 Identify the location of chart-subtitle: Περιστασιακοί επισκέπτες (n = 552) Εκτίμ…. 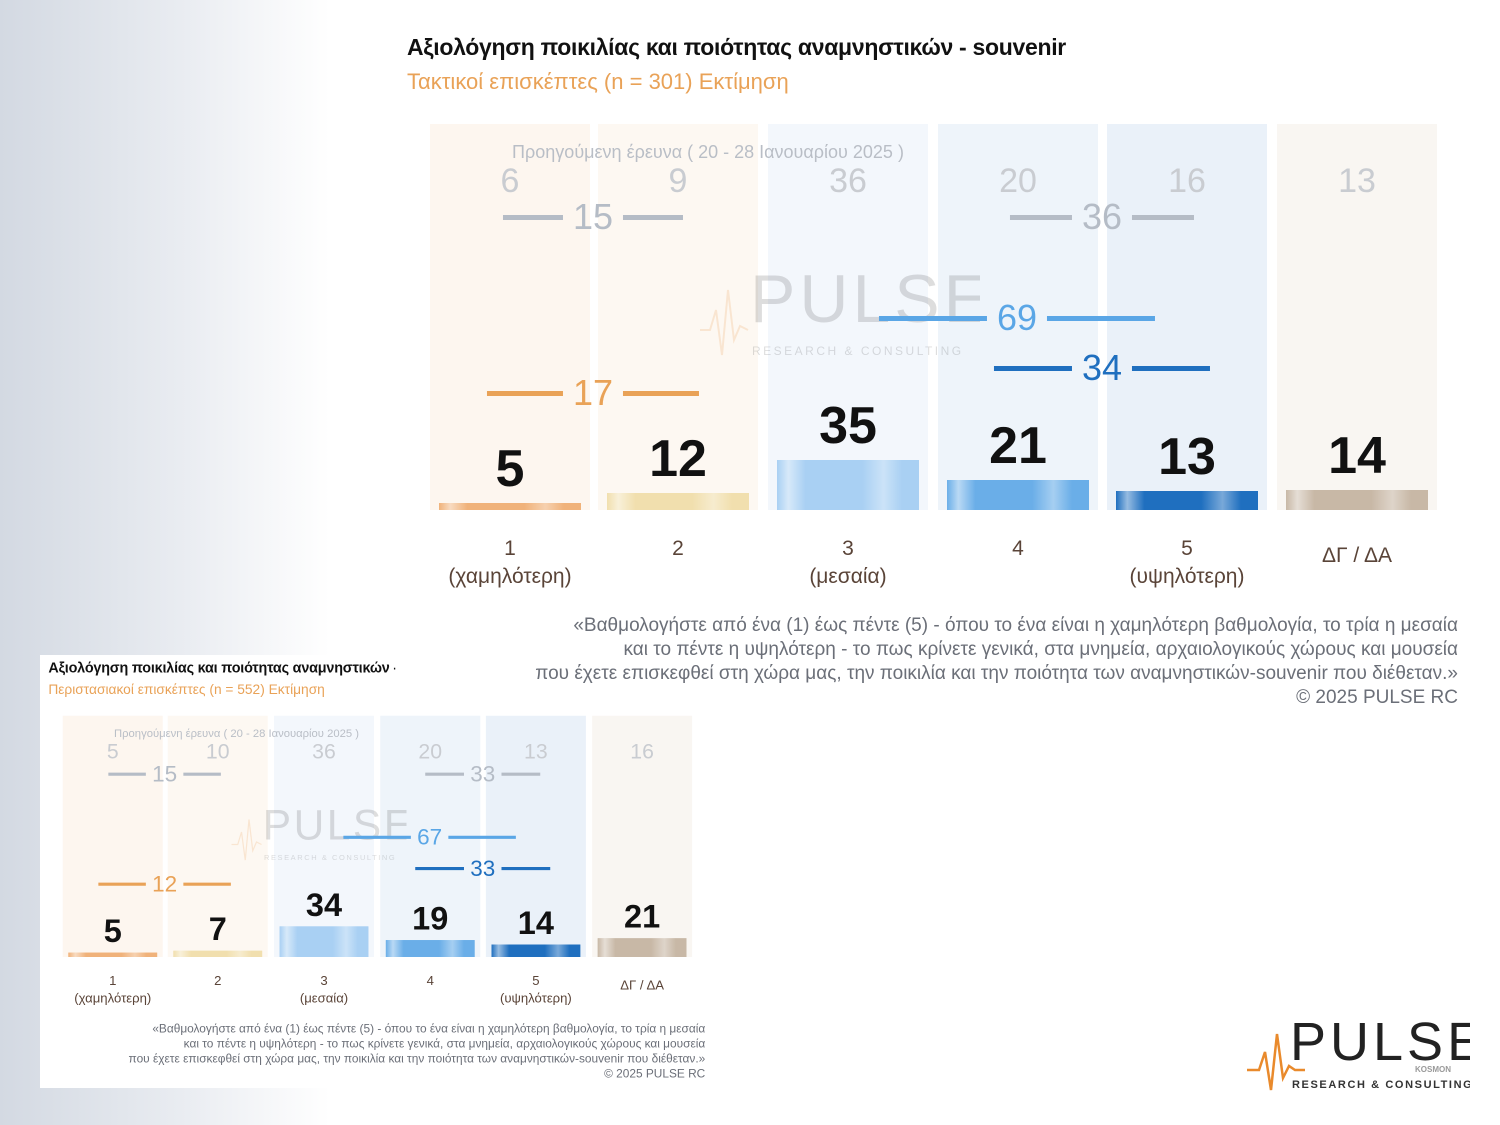
(186, 689).